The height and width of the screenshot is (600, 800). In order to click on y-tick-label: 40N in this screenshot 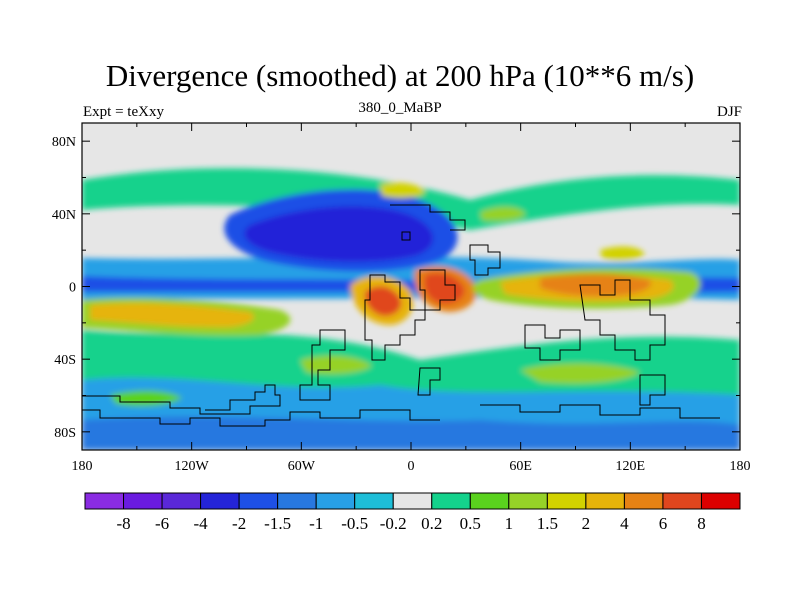, I will do `click(64, 215)`.